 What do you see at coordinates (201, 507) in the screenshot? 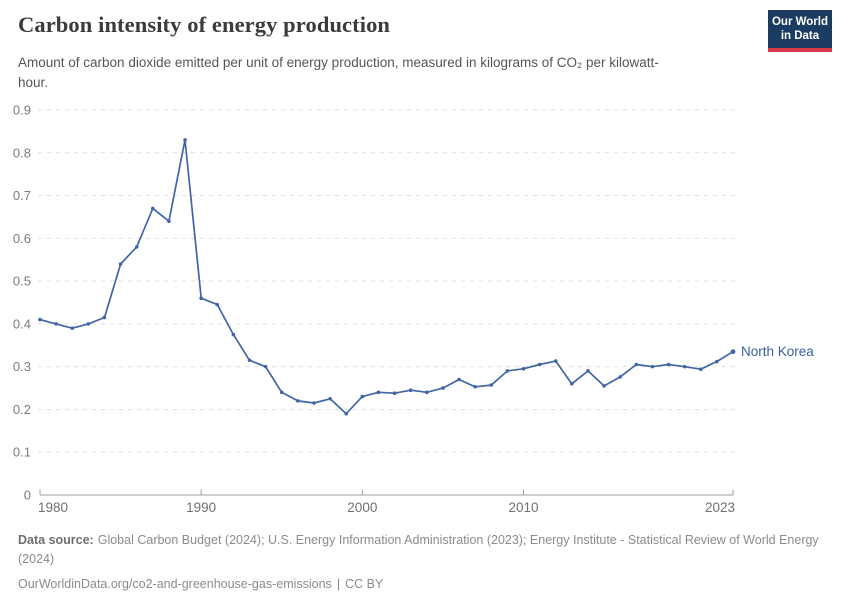
I see `x-axis-label: 1990` at bounding box center [201, 507].